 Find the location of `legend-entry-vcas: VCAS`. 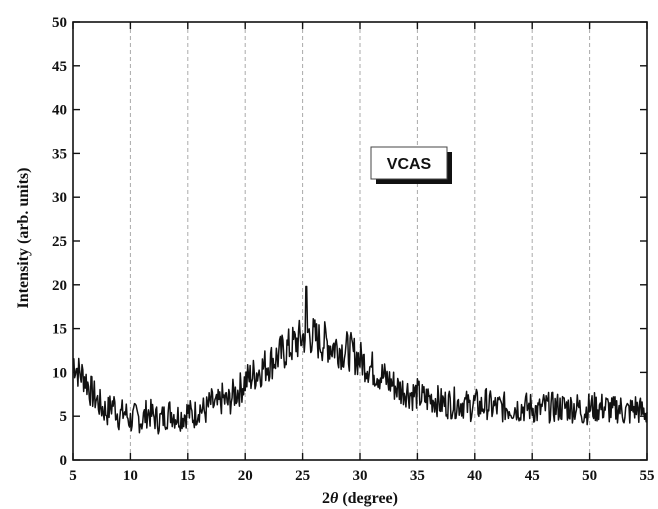

legend-entry-vcas: VCAS is located at coordinates (409, 164).